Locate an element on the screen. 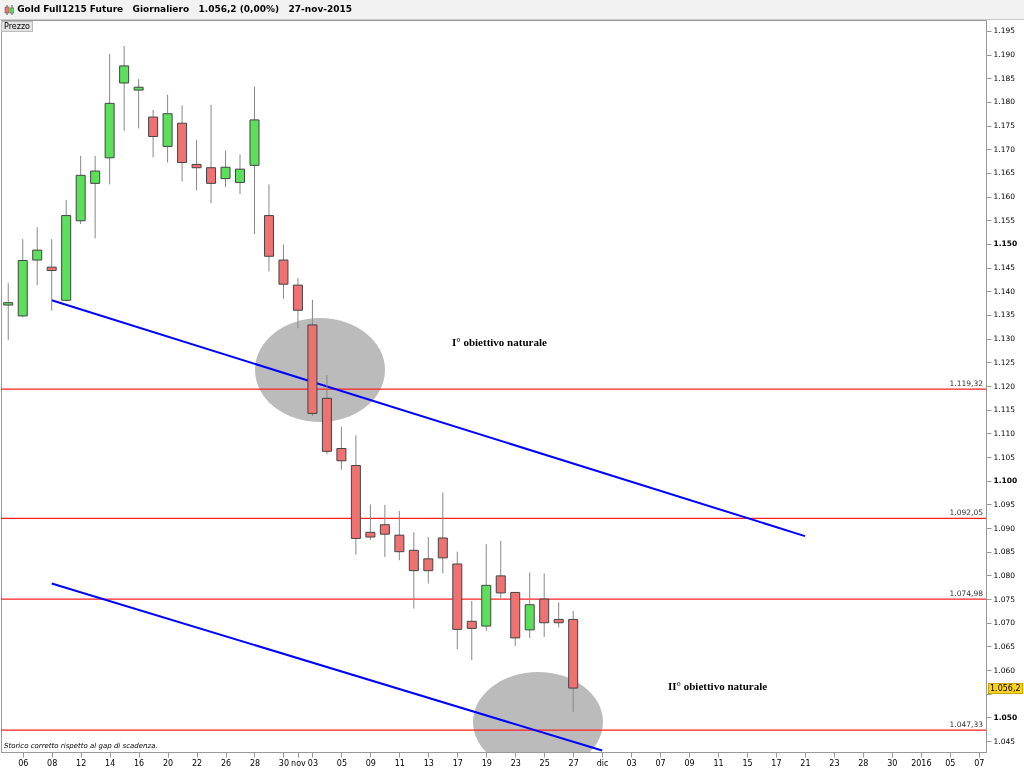 The image size is (1024, 768). annotation: II° obiettivo naturale is located at coordinates (718, 686).